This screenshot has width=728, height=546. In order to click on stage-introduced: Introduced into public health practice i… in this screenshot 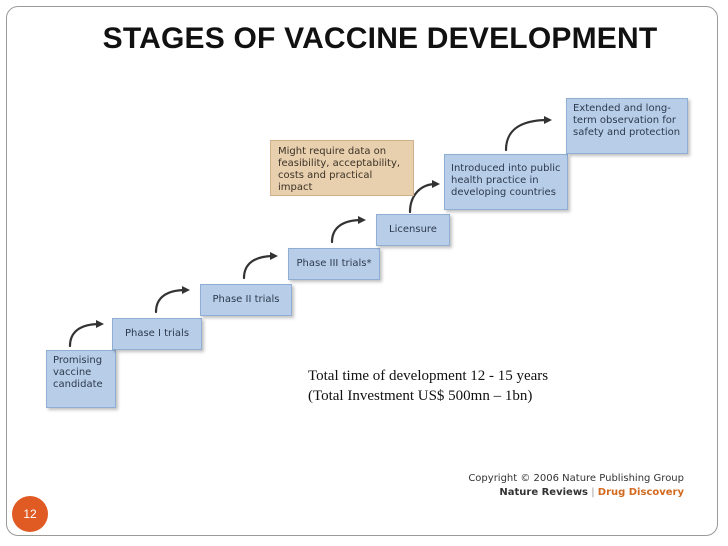, I will do `click(506, 182)`.